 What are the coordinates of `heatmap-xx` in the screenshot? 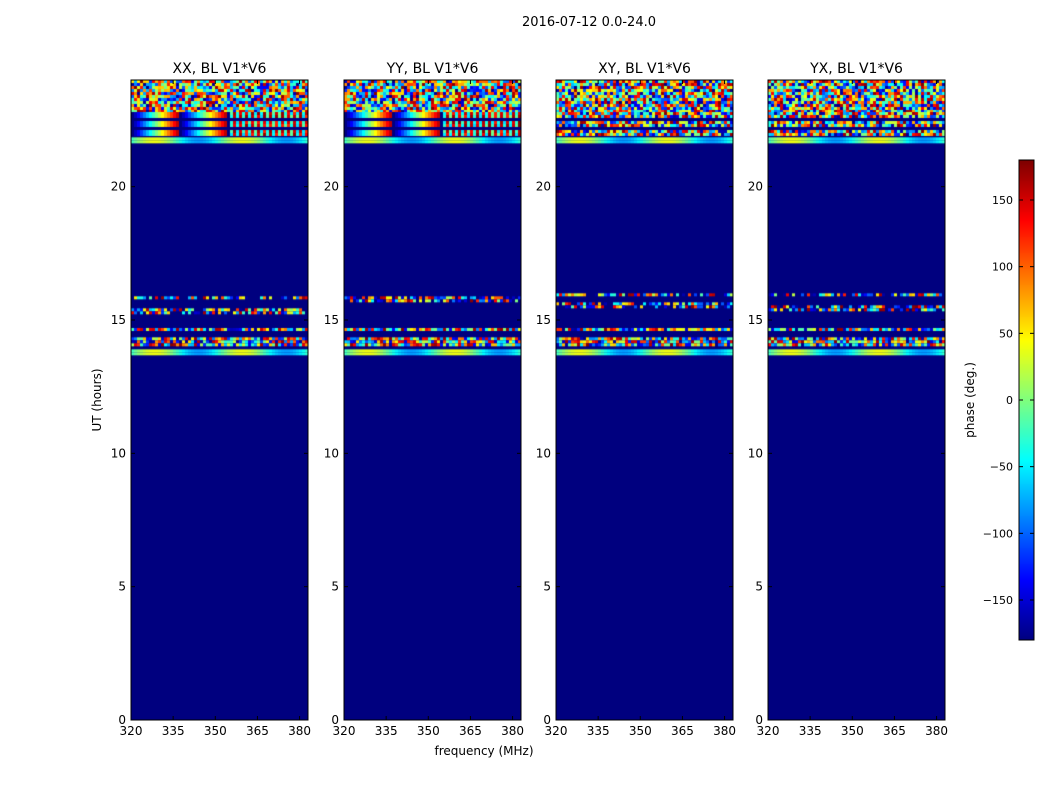 It's located at (219, 400).